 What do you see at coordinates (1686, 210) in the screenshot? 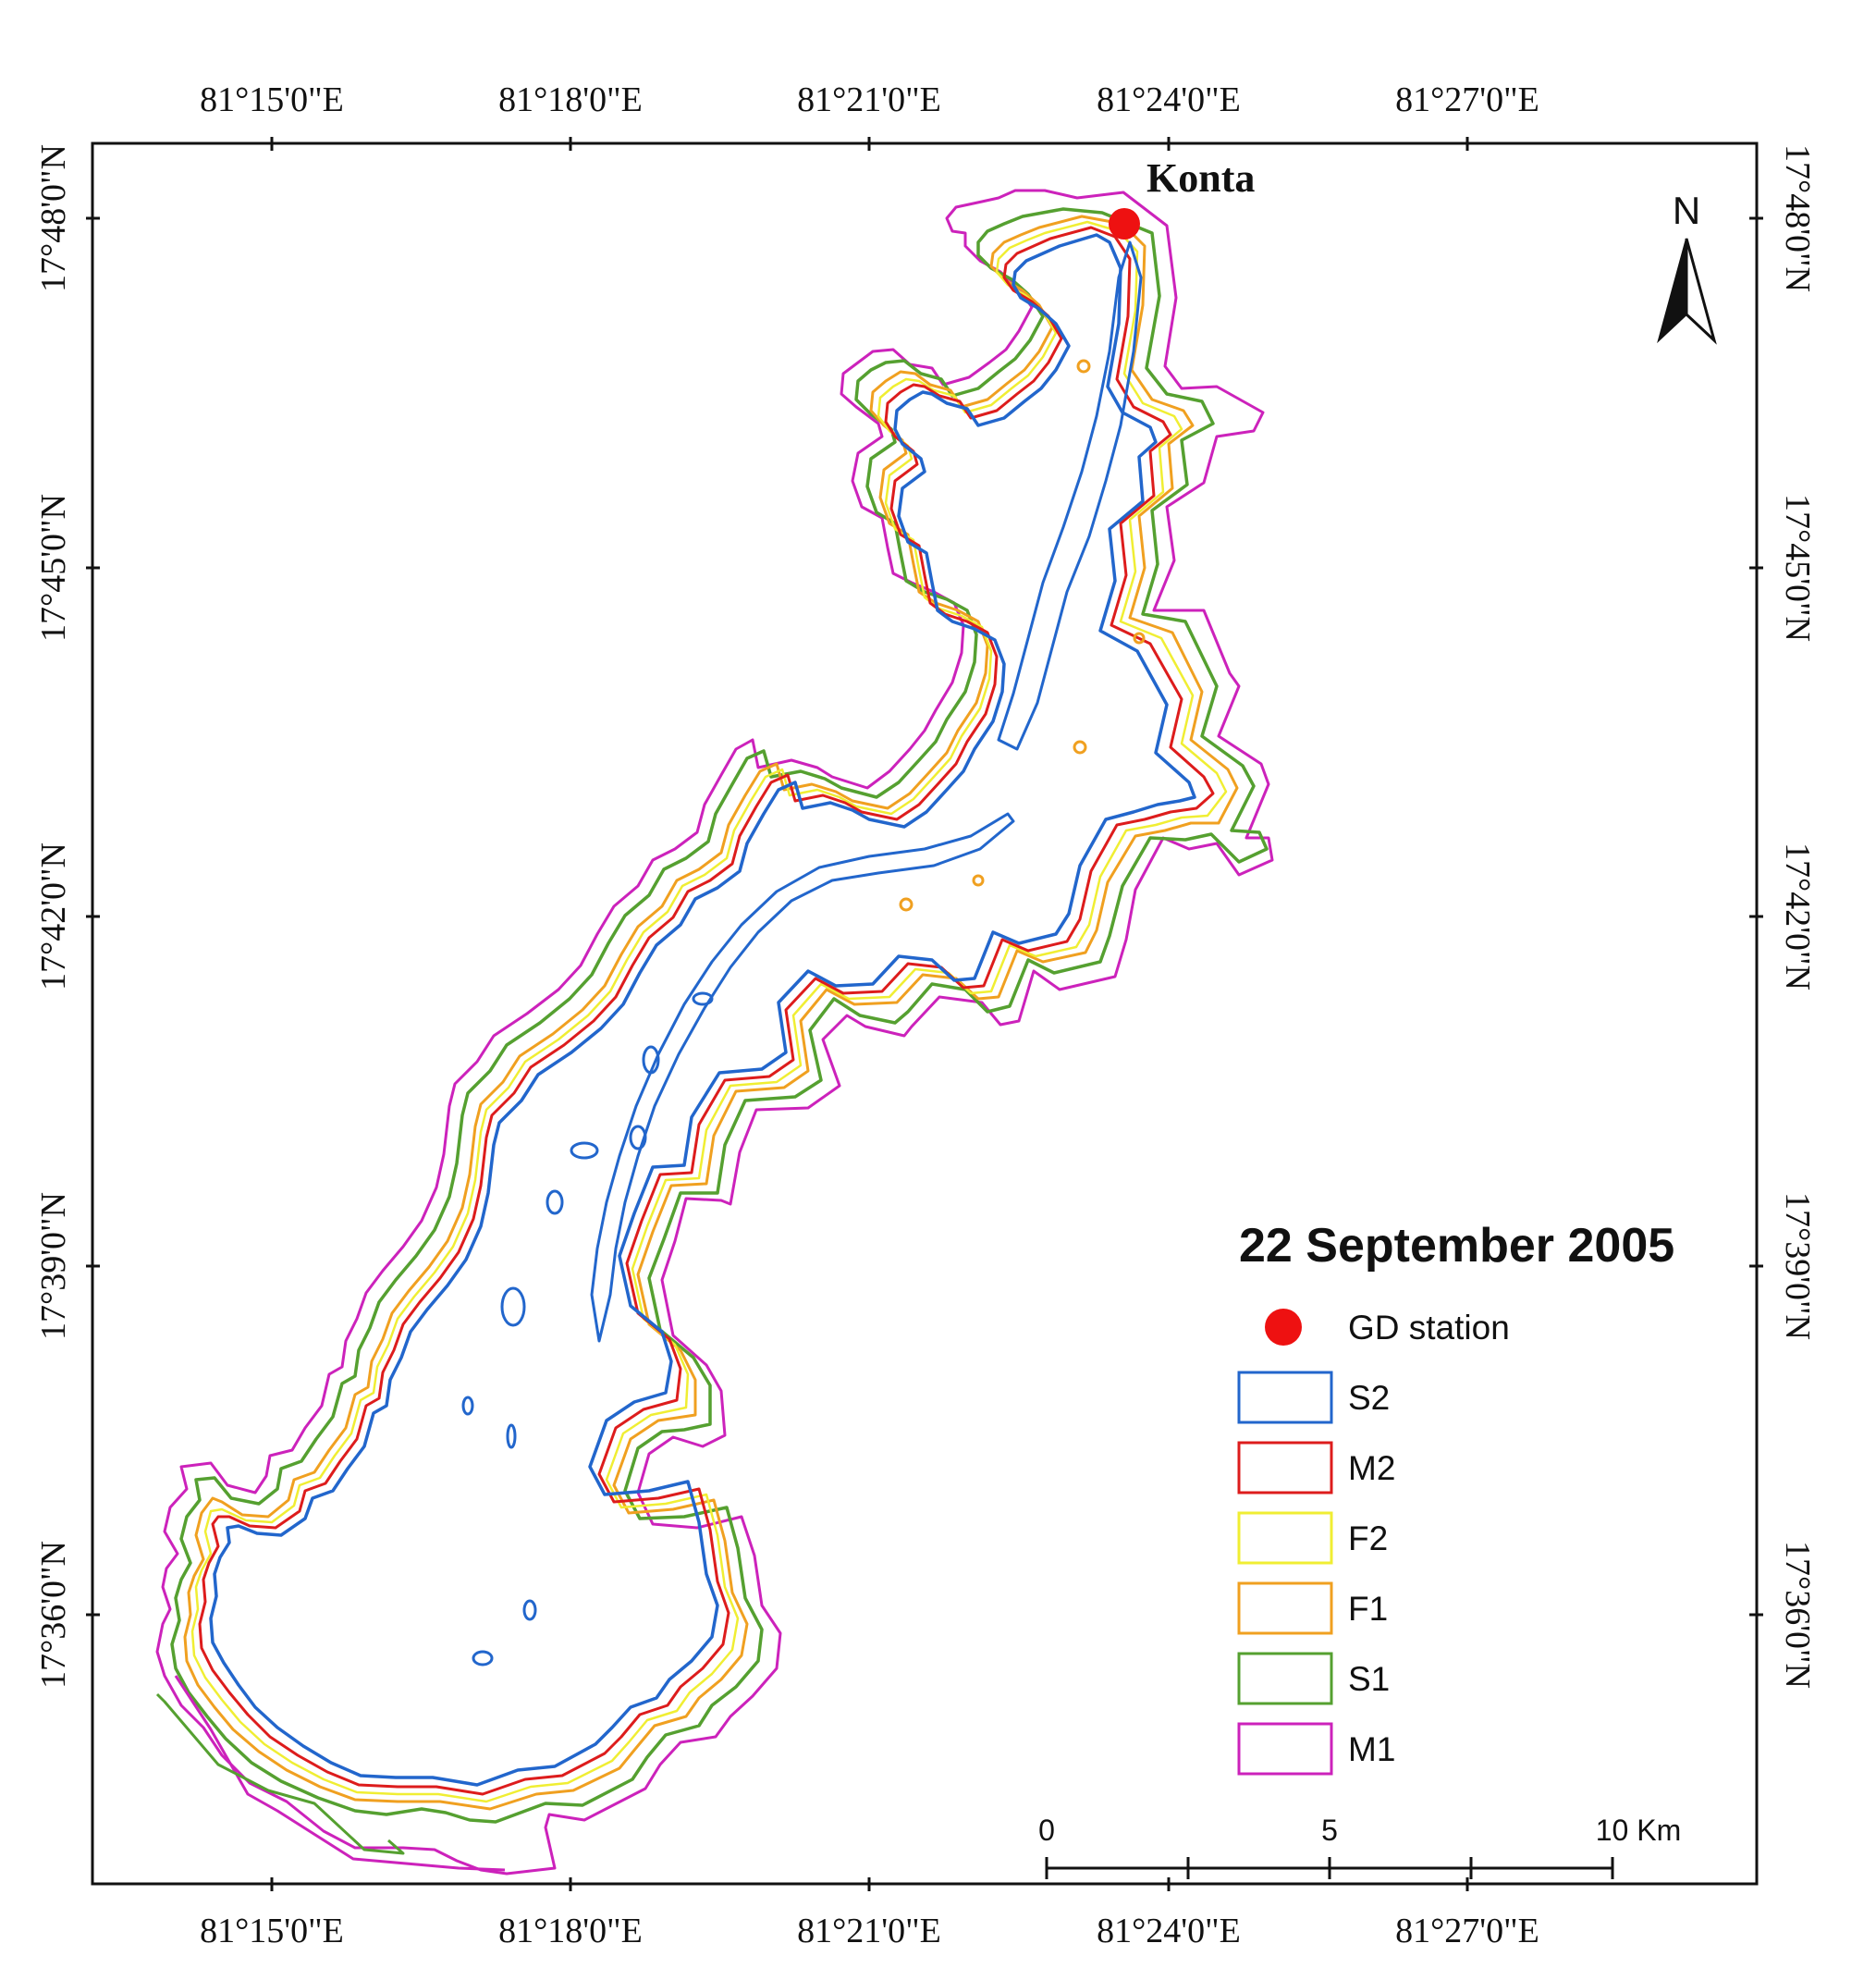
I see `north-arrow-label: N` at bounding box center [1686, 210].